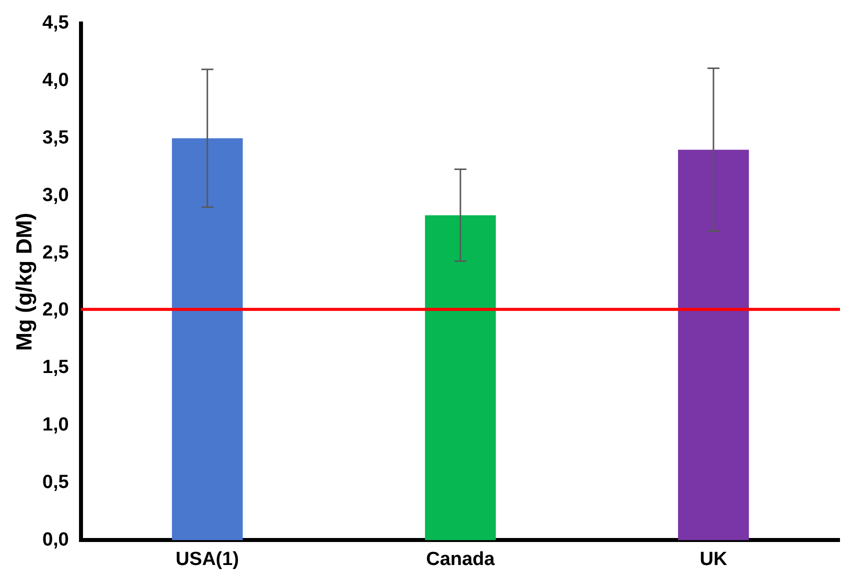  What do you see at coordinates (55, 425) in the screenshot?
I see `y-tick-label: 1,0` at bounding box center [55, 425].